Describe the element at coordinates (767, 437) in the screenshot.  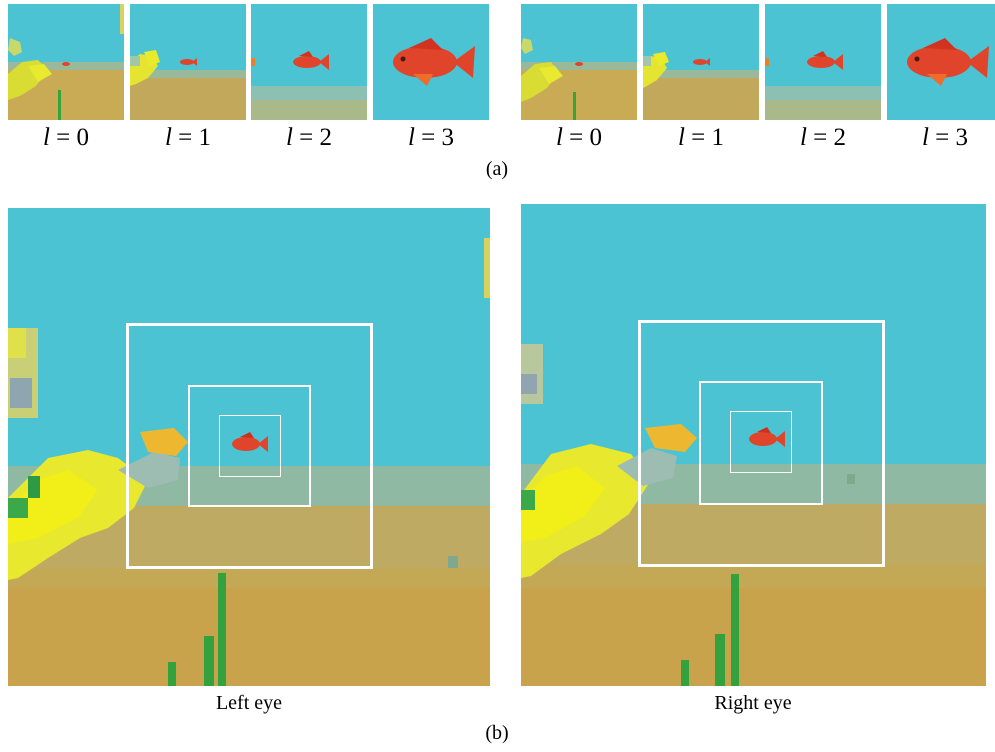
I see `fish-right` at that location.